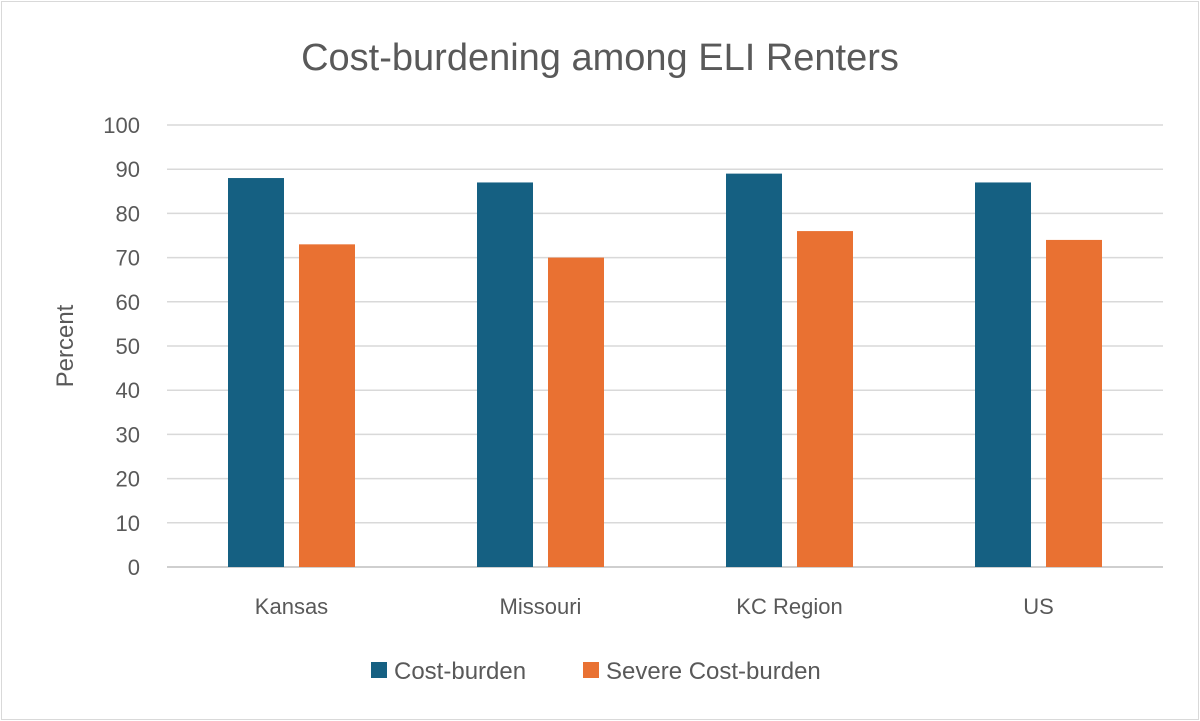 The width and height of the screenshot is (1200, 721). Describe the element at coordinates (65, 345) in the screenshot. I see `y-axis-label: Percent` at that location.